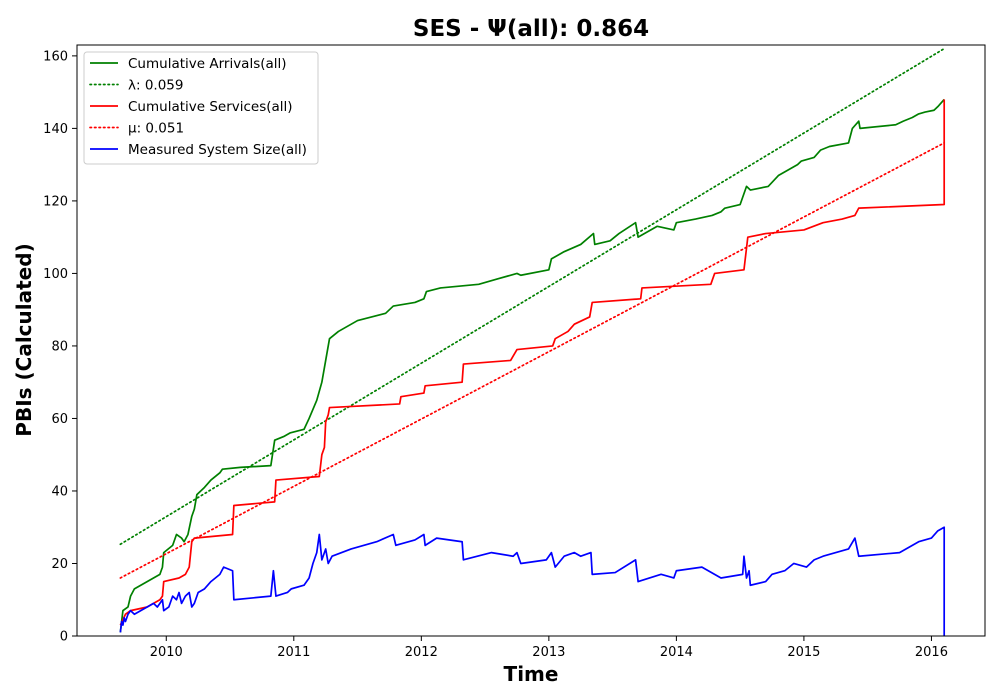  I want to click on legend-box, so click(201, 108).